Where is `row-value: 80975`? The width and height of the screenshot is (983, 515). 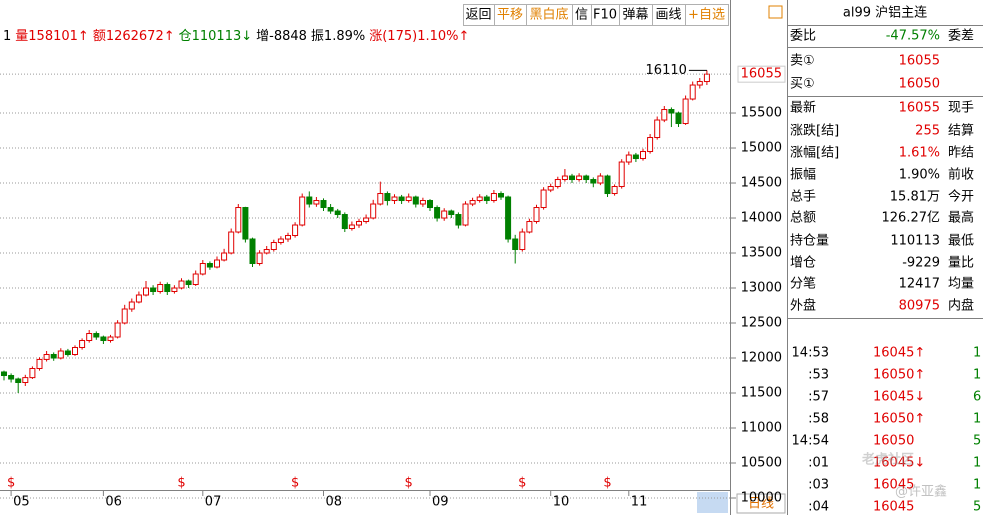 row-value: 80975 is located at coordinates (919, 306).